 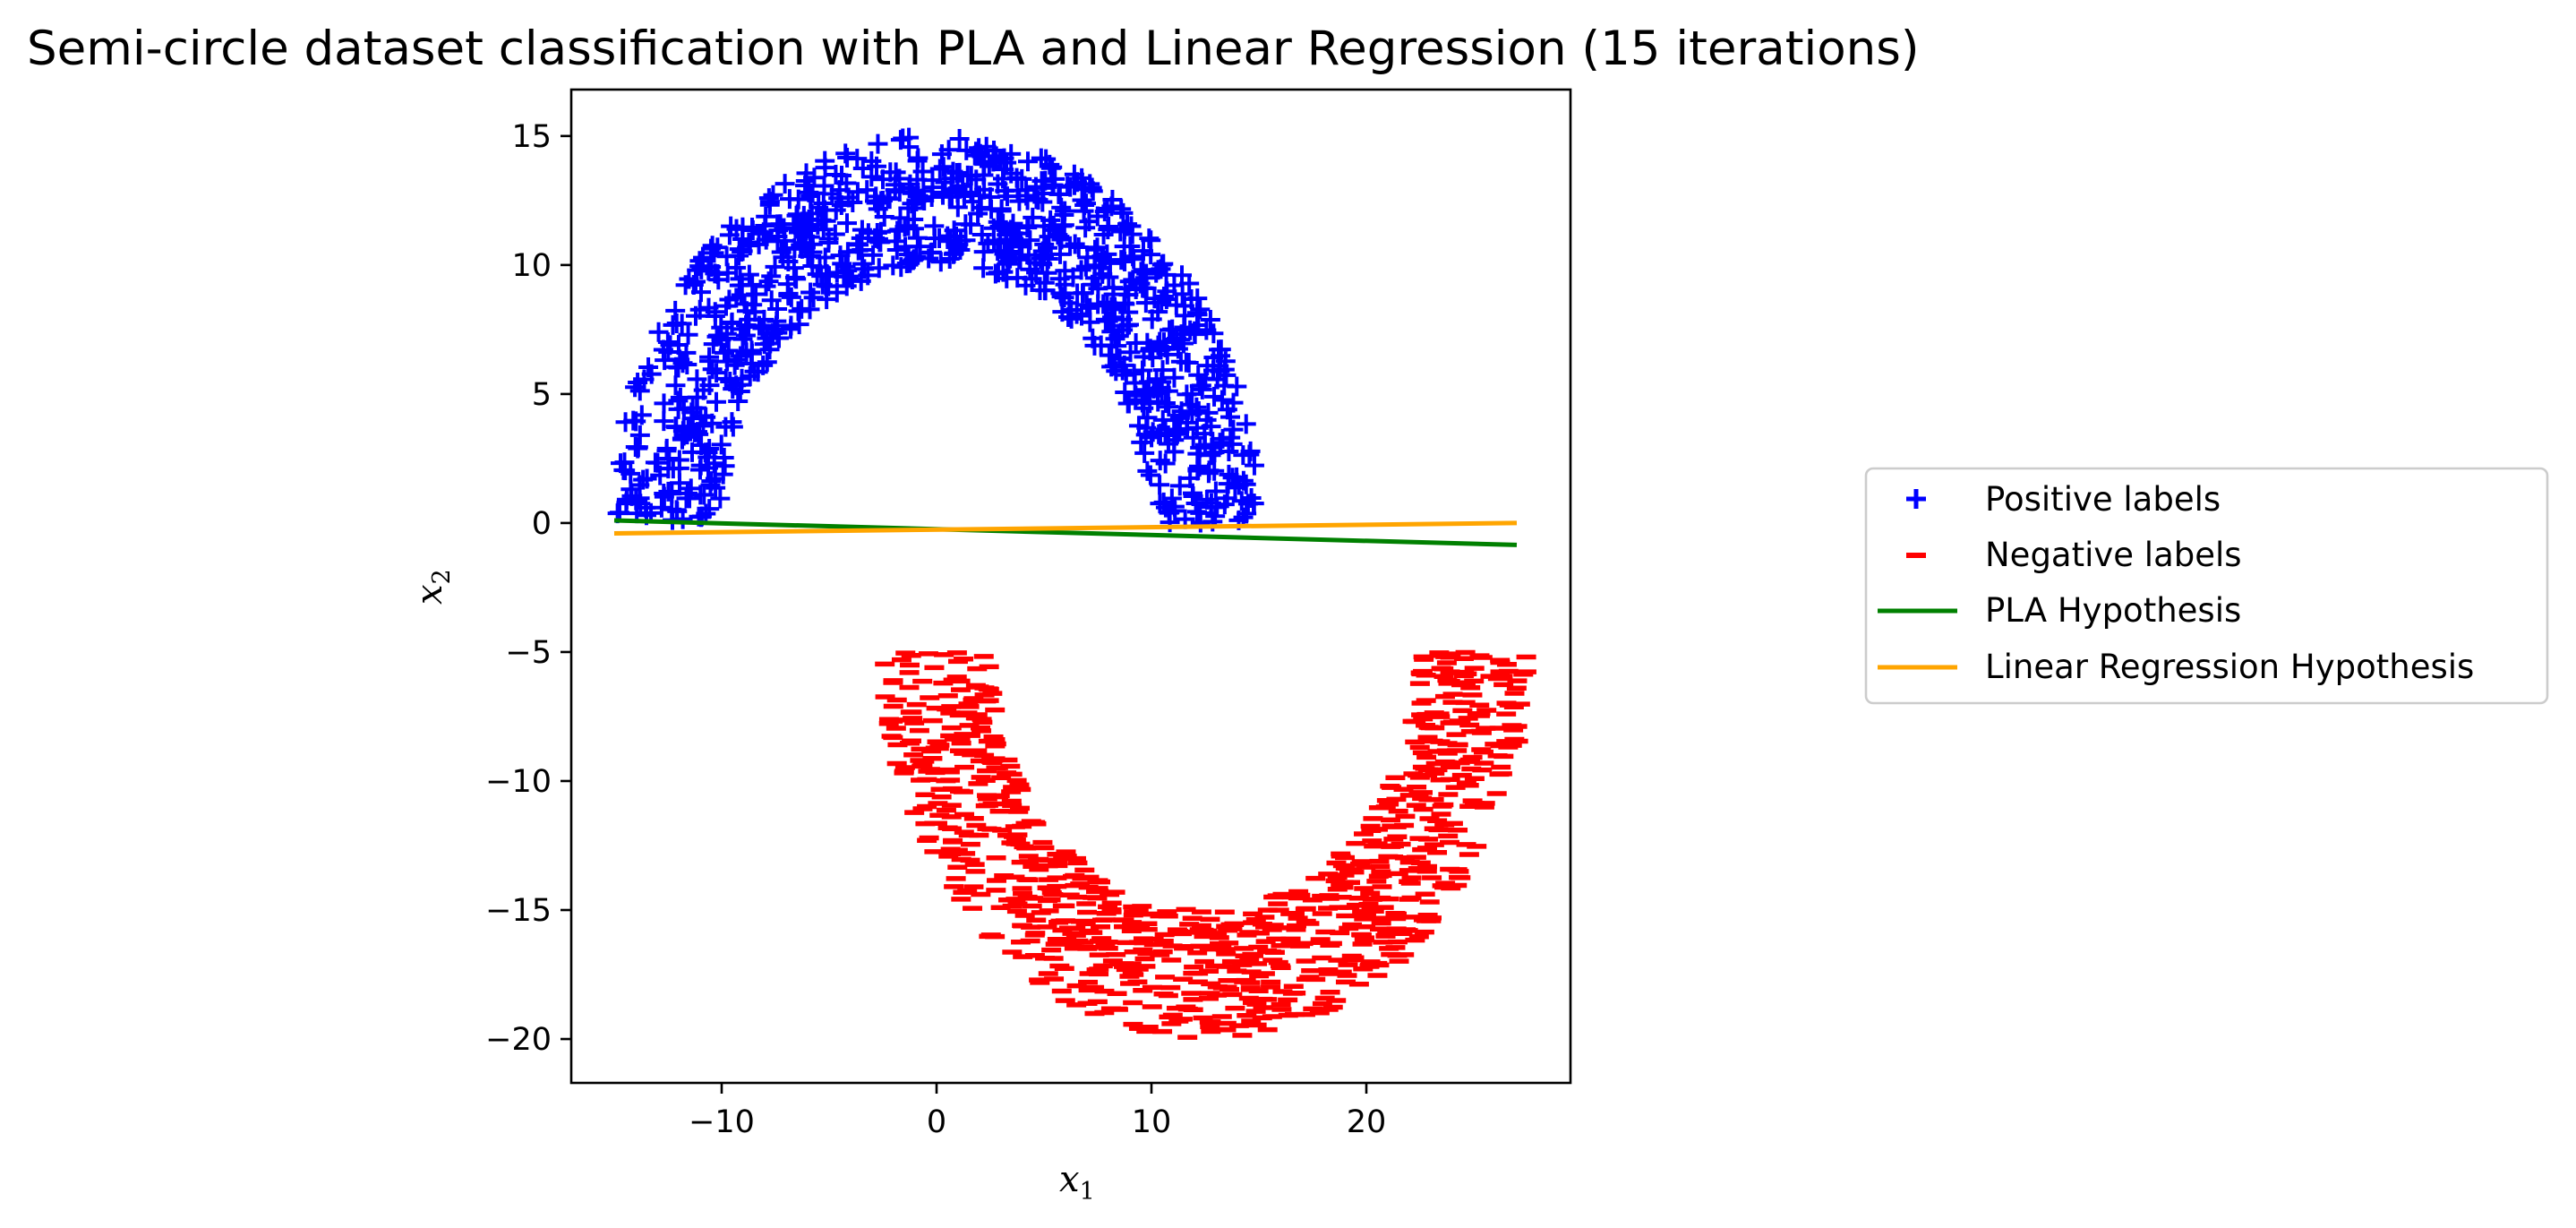 I want to click on legend-positive-marker, so click(x=1916, y=499).